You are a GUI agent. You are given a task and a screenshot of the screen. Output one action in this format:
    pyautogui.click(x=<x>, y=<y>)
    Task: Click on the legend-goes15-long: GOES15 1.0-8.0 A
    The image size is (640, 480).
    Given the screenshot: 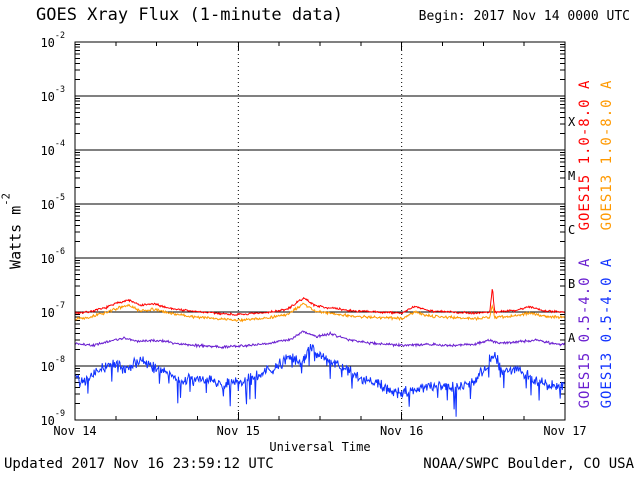 What is the action you would take?
    pyautogui.click(x=585, y=155)
    